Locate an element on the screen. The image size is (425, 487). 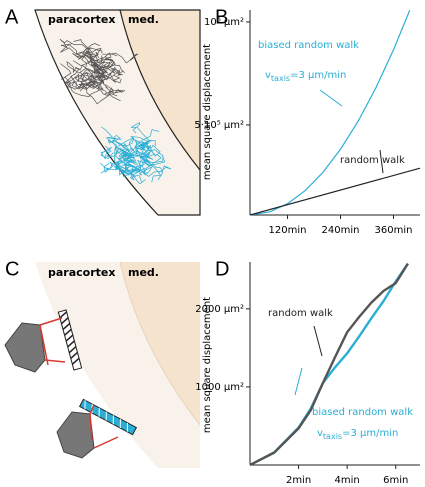
bar-hatched is located at coordinates (70, 340).